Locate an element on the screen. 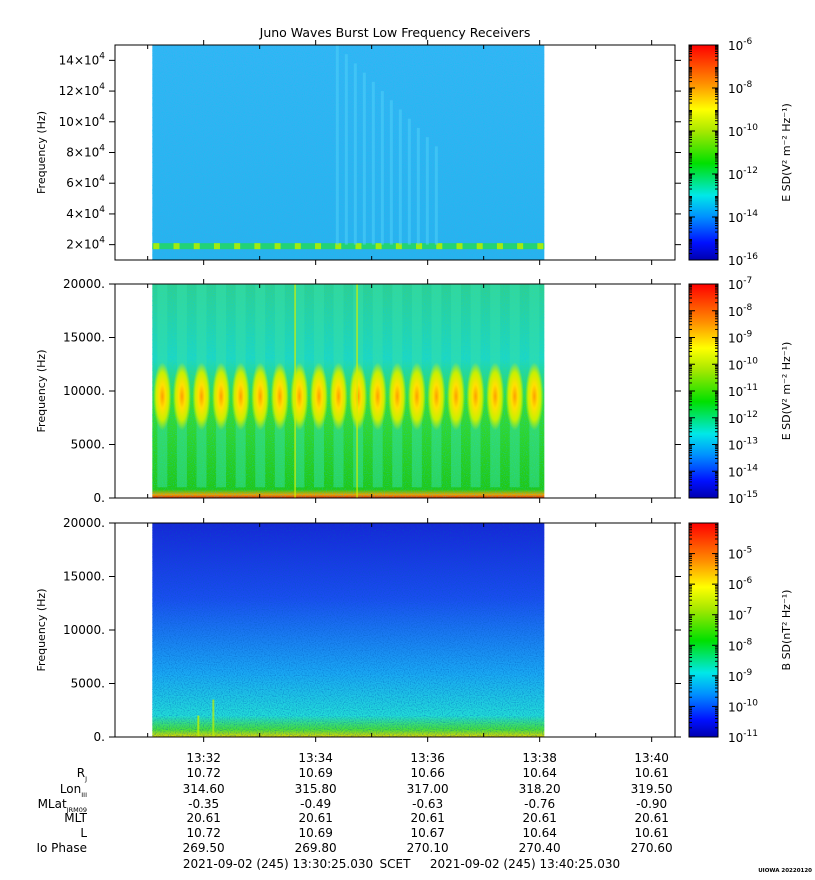 Image resolution: width=815 pixels, height=880 pixels. y-tick-label: 6×104 is located at coordinates (85, 182).